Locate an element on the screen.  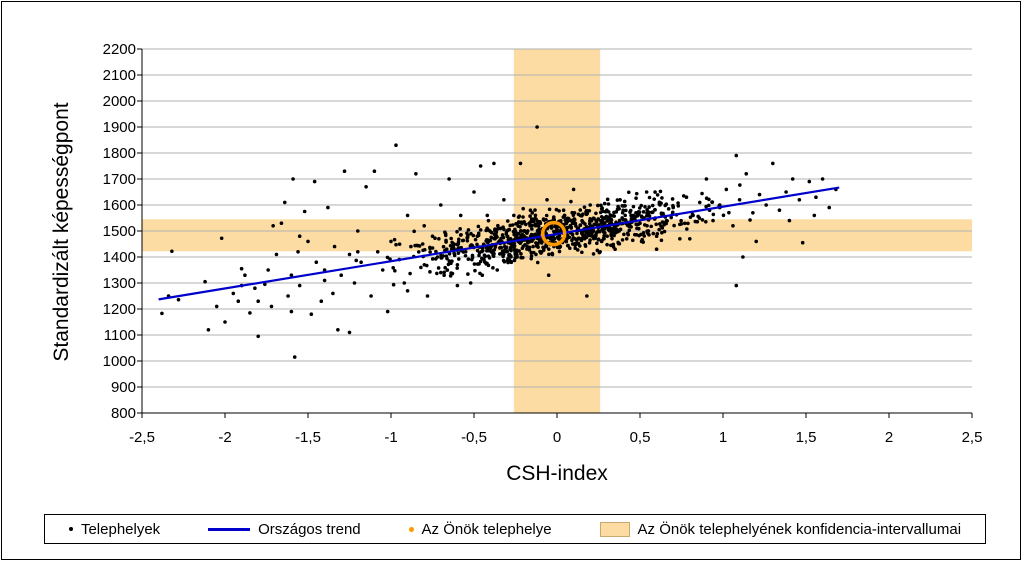
legend-item-telephelyek: Telephelyek is located at coordinates (114, 529).